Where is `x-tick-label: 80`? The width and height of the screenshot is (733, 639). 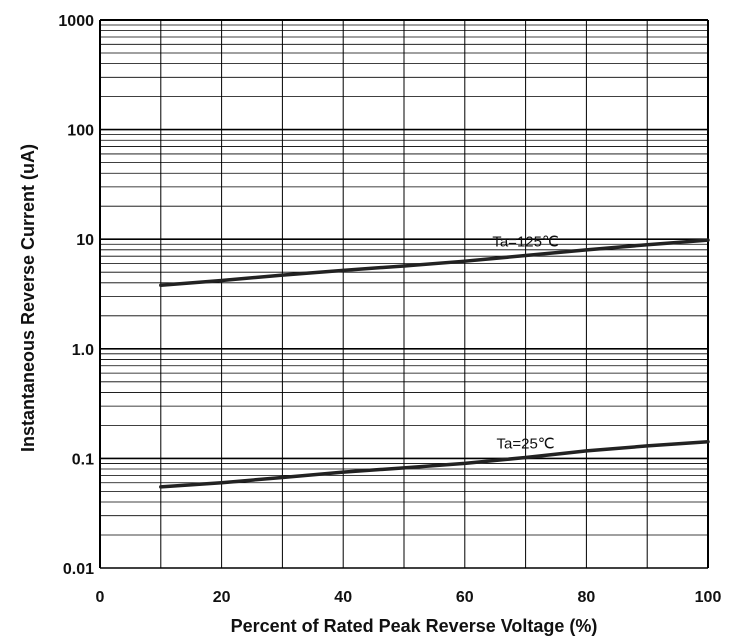
x-tick-label: 80 is located at coordinates (587, 597).